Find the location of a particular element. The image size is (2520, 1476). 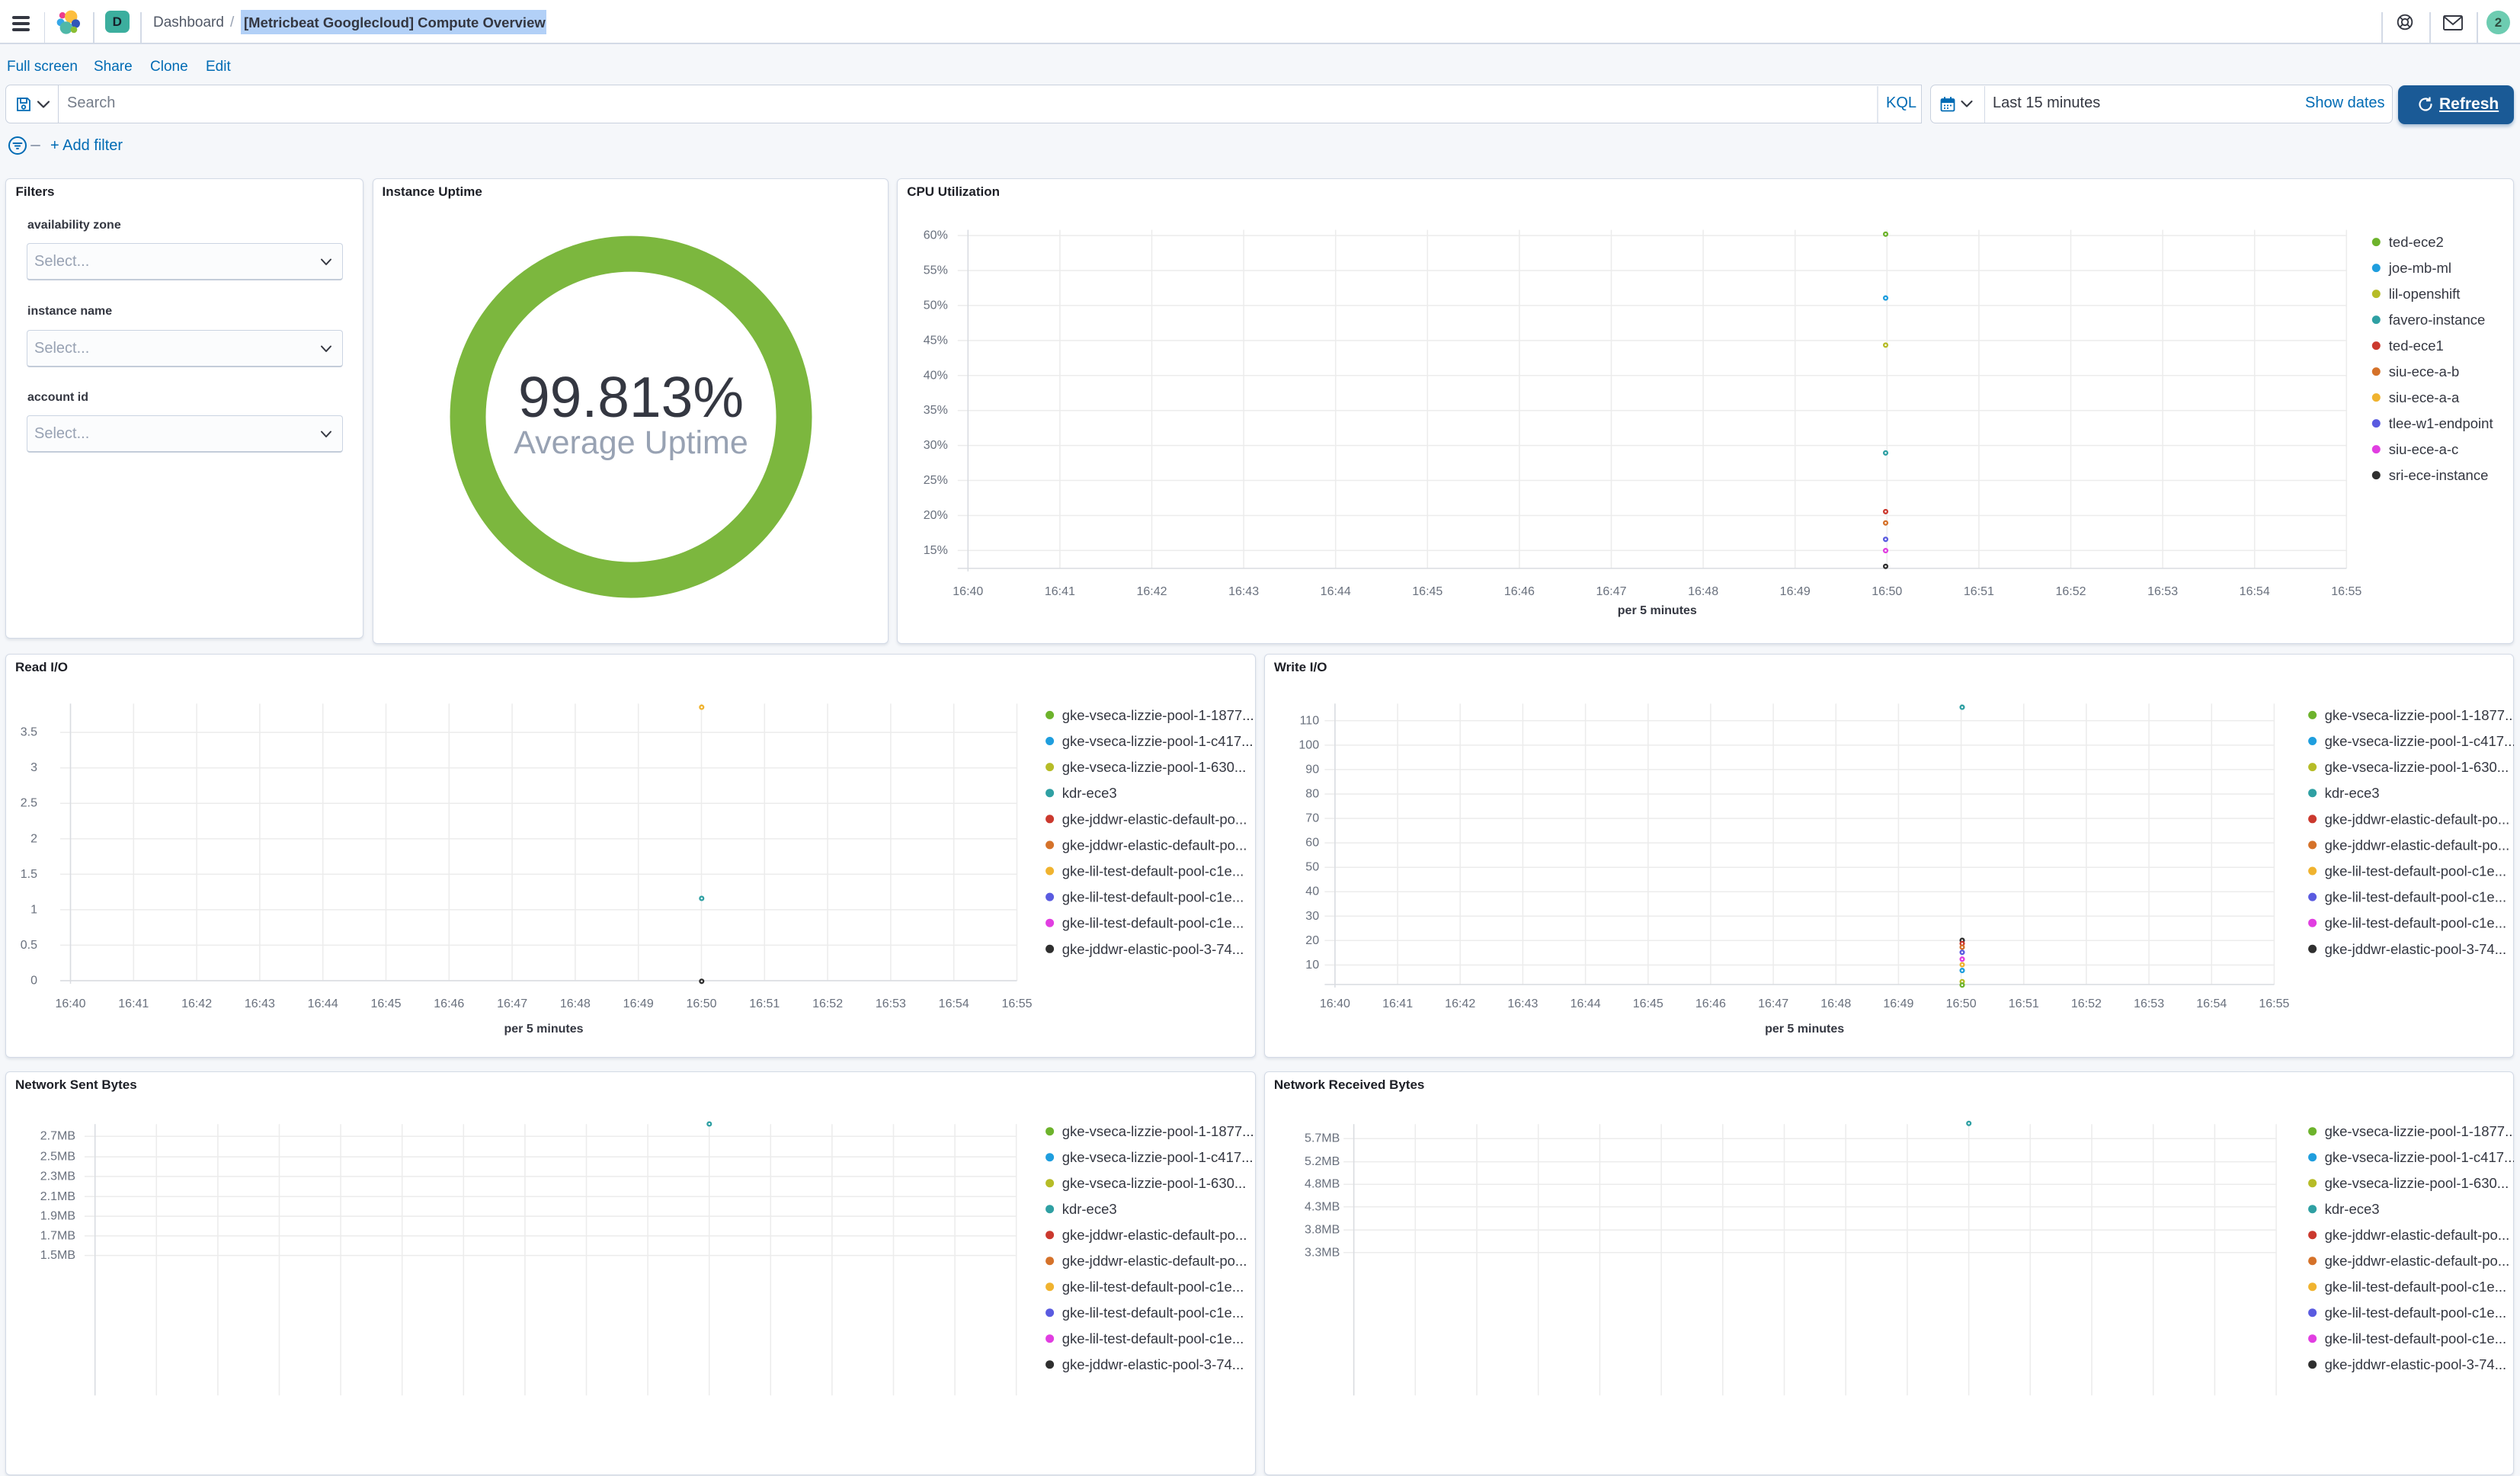

svg-text: 99.813% is located at coordinates (630, 397).